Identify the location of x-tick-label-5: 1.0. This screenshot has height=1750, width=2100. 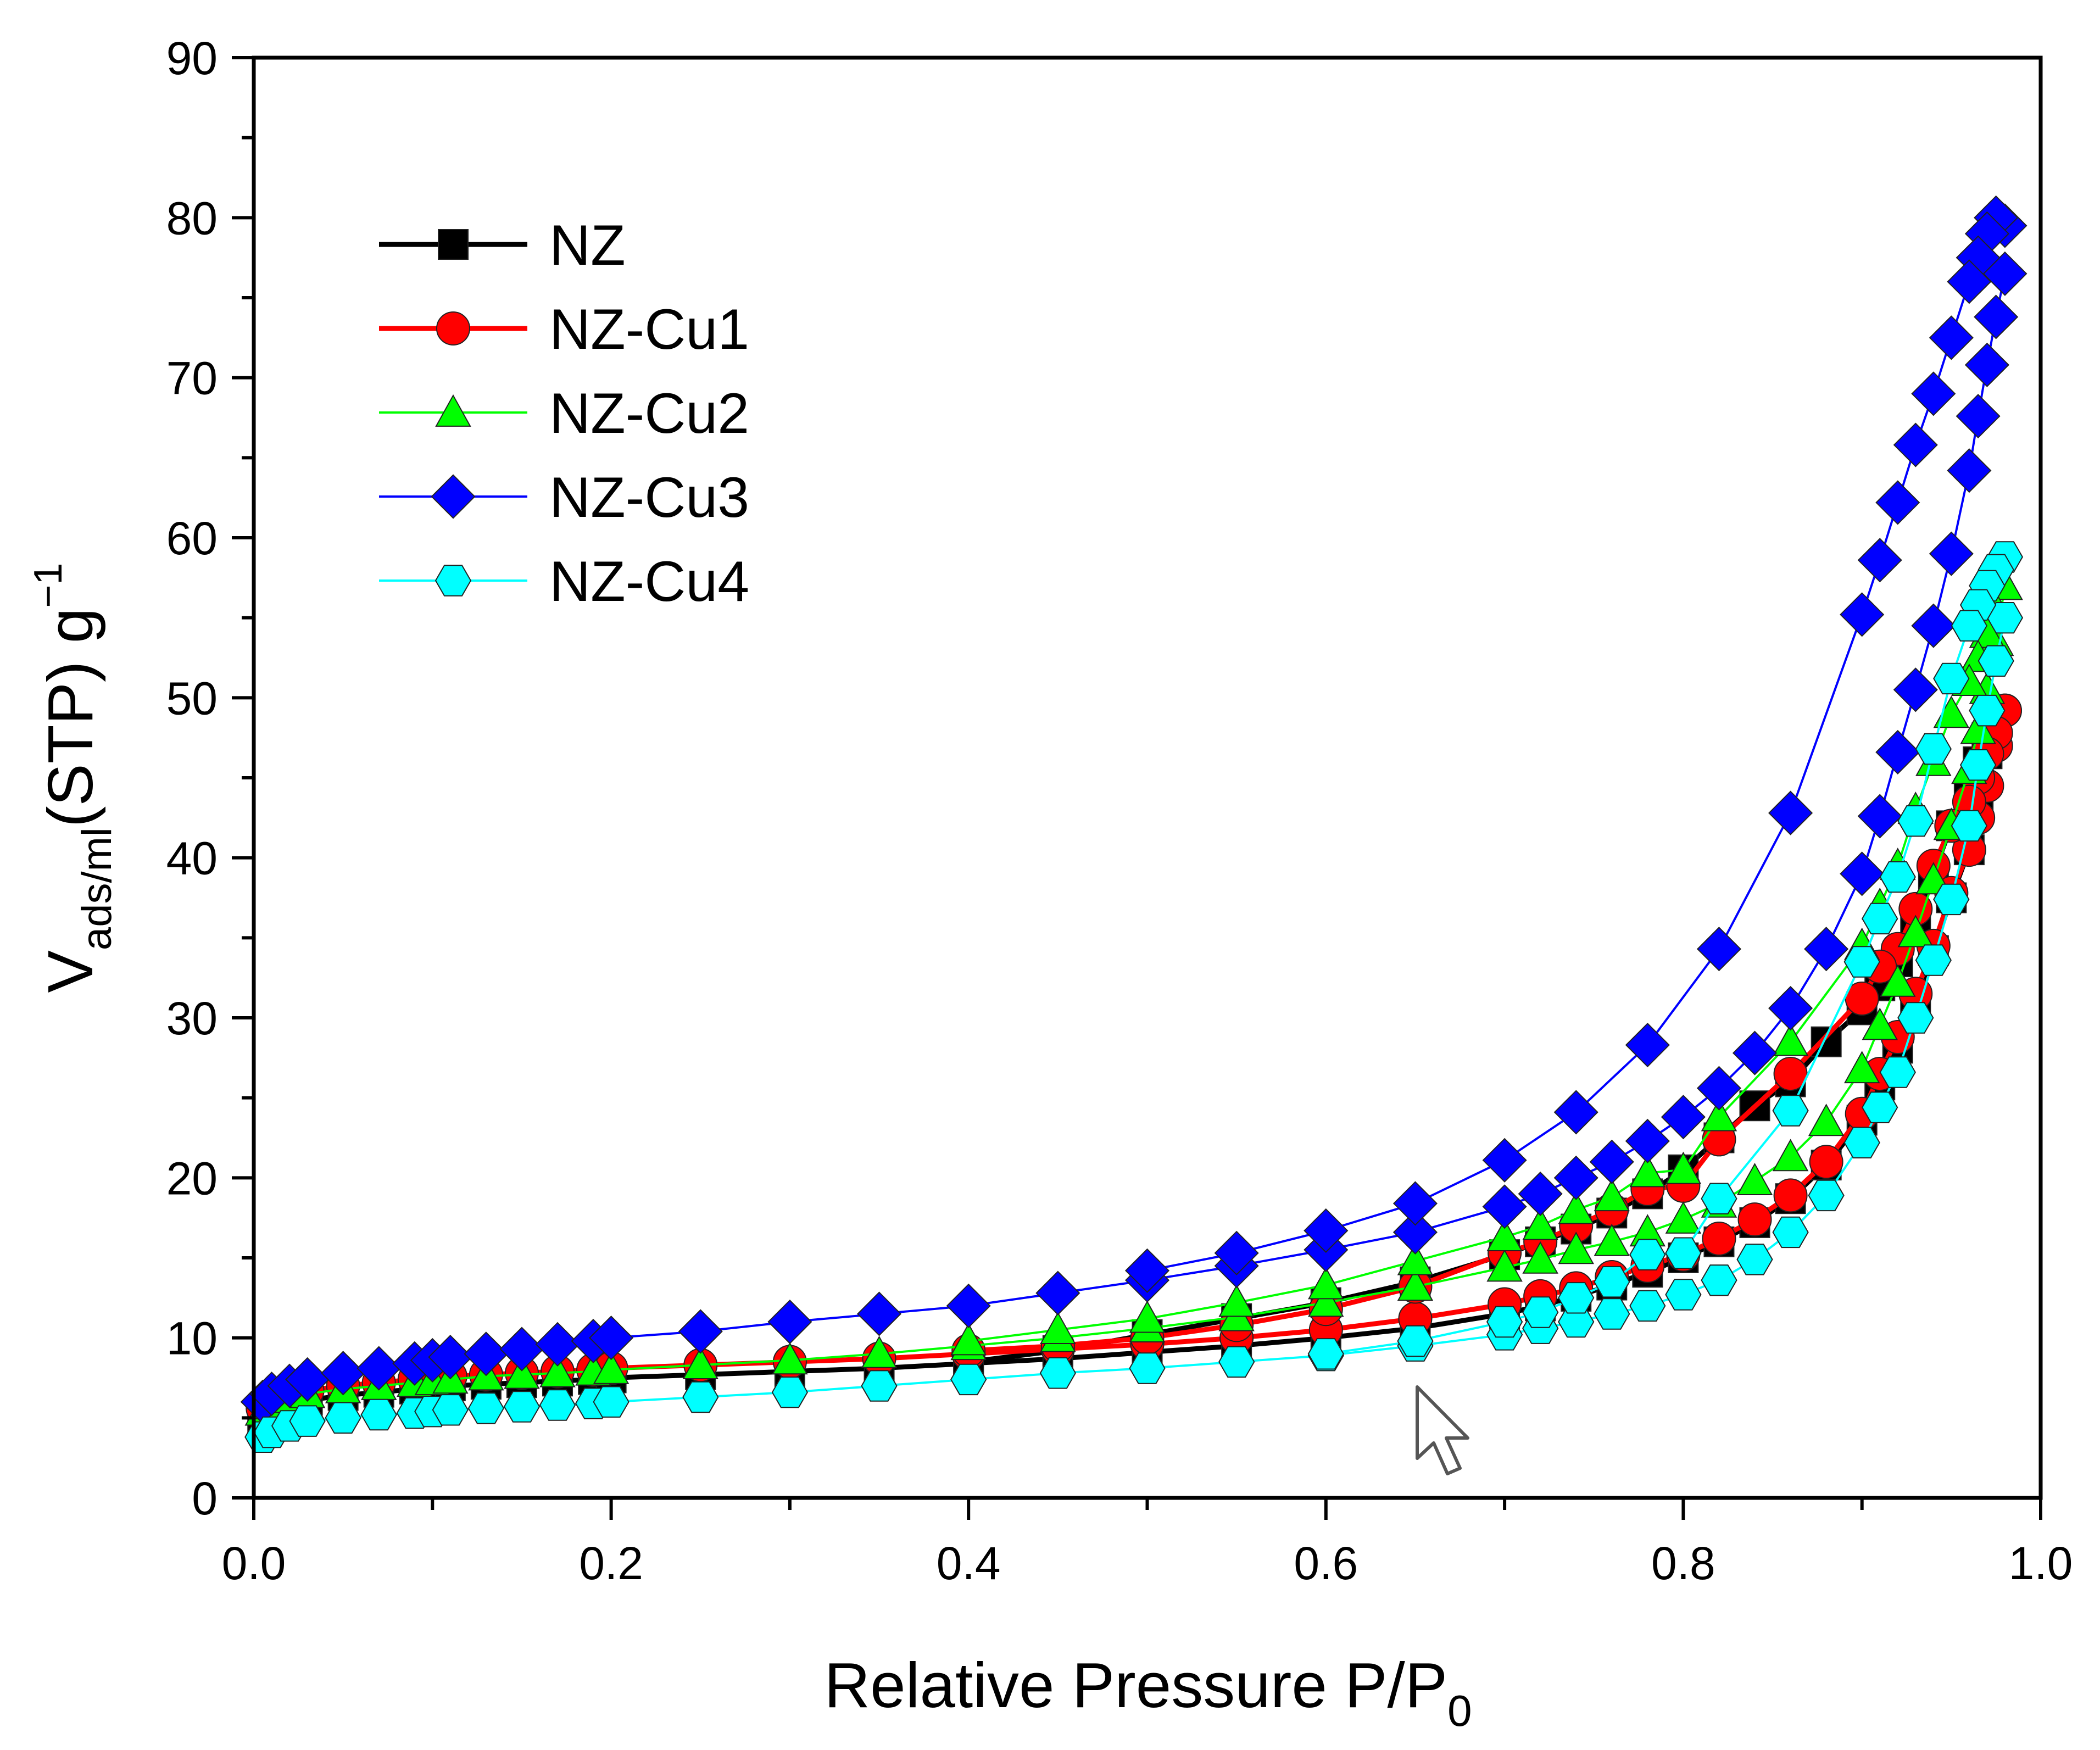
(2041, 1563).